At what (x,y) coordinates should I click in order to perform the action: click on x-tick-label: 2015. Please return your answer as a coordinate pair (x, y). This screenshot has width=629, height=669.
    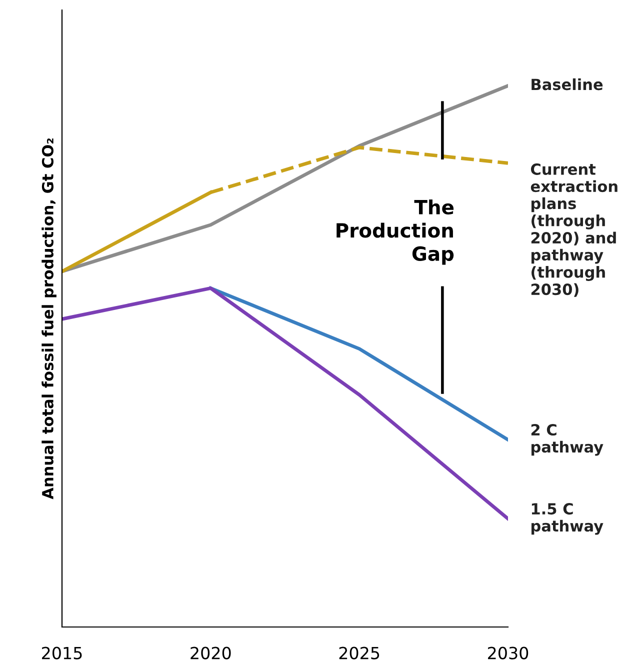
    Looking at the image, I should click on (62, 653).